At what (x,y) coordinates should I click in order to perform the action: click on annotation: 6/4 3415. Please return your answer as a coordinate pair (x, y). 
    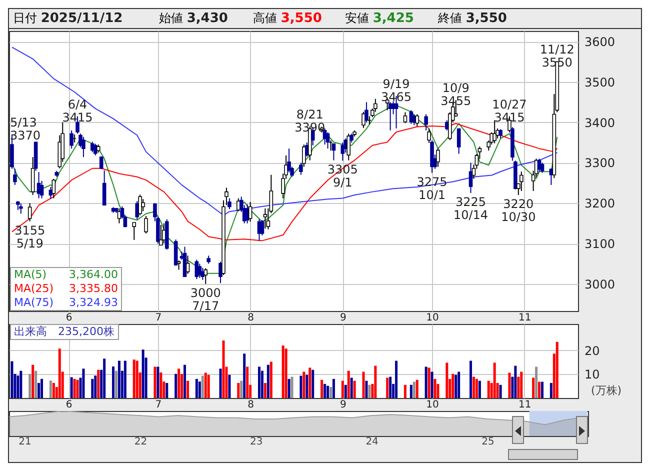
    Looking at the image, I should click on (77, 110).